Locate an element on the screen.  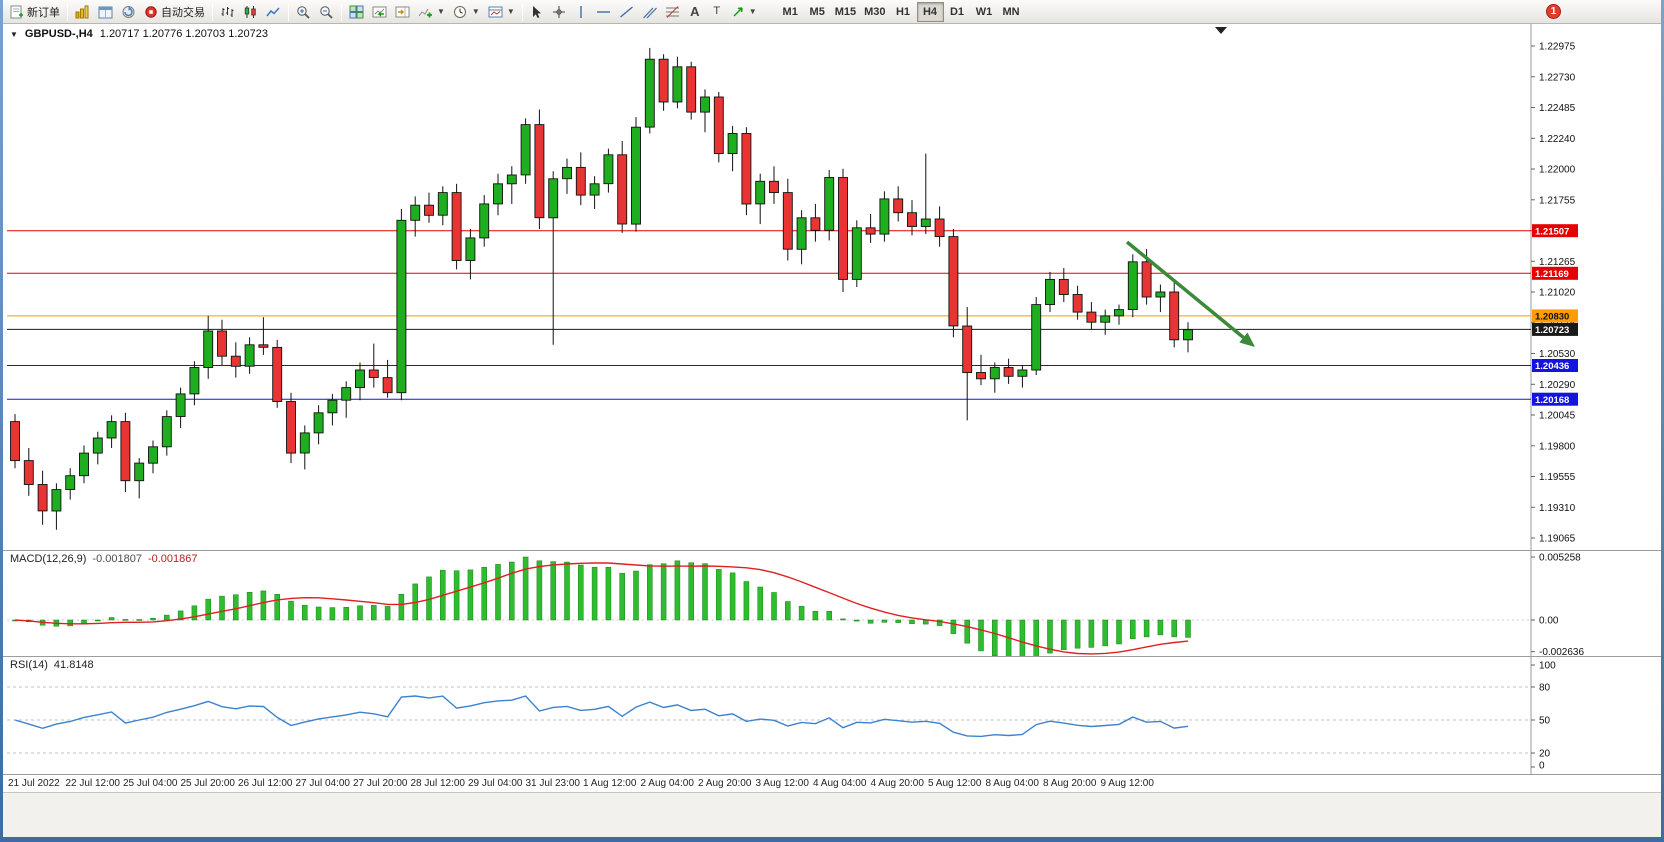
arrows-tool-button: ▼ is located at coordinates (744, 12).